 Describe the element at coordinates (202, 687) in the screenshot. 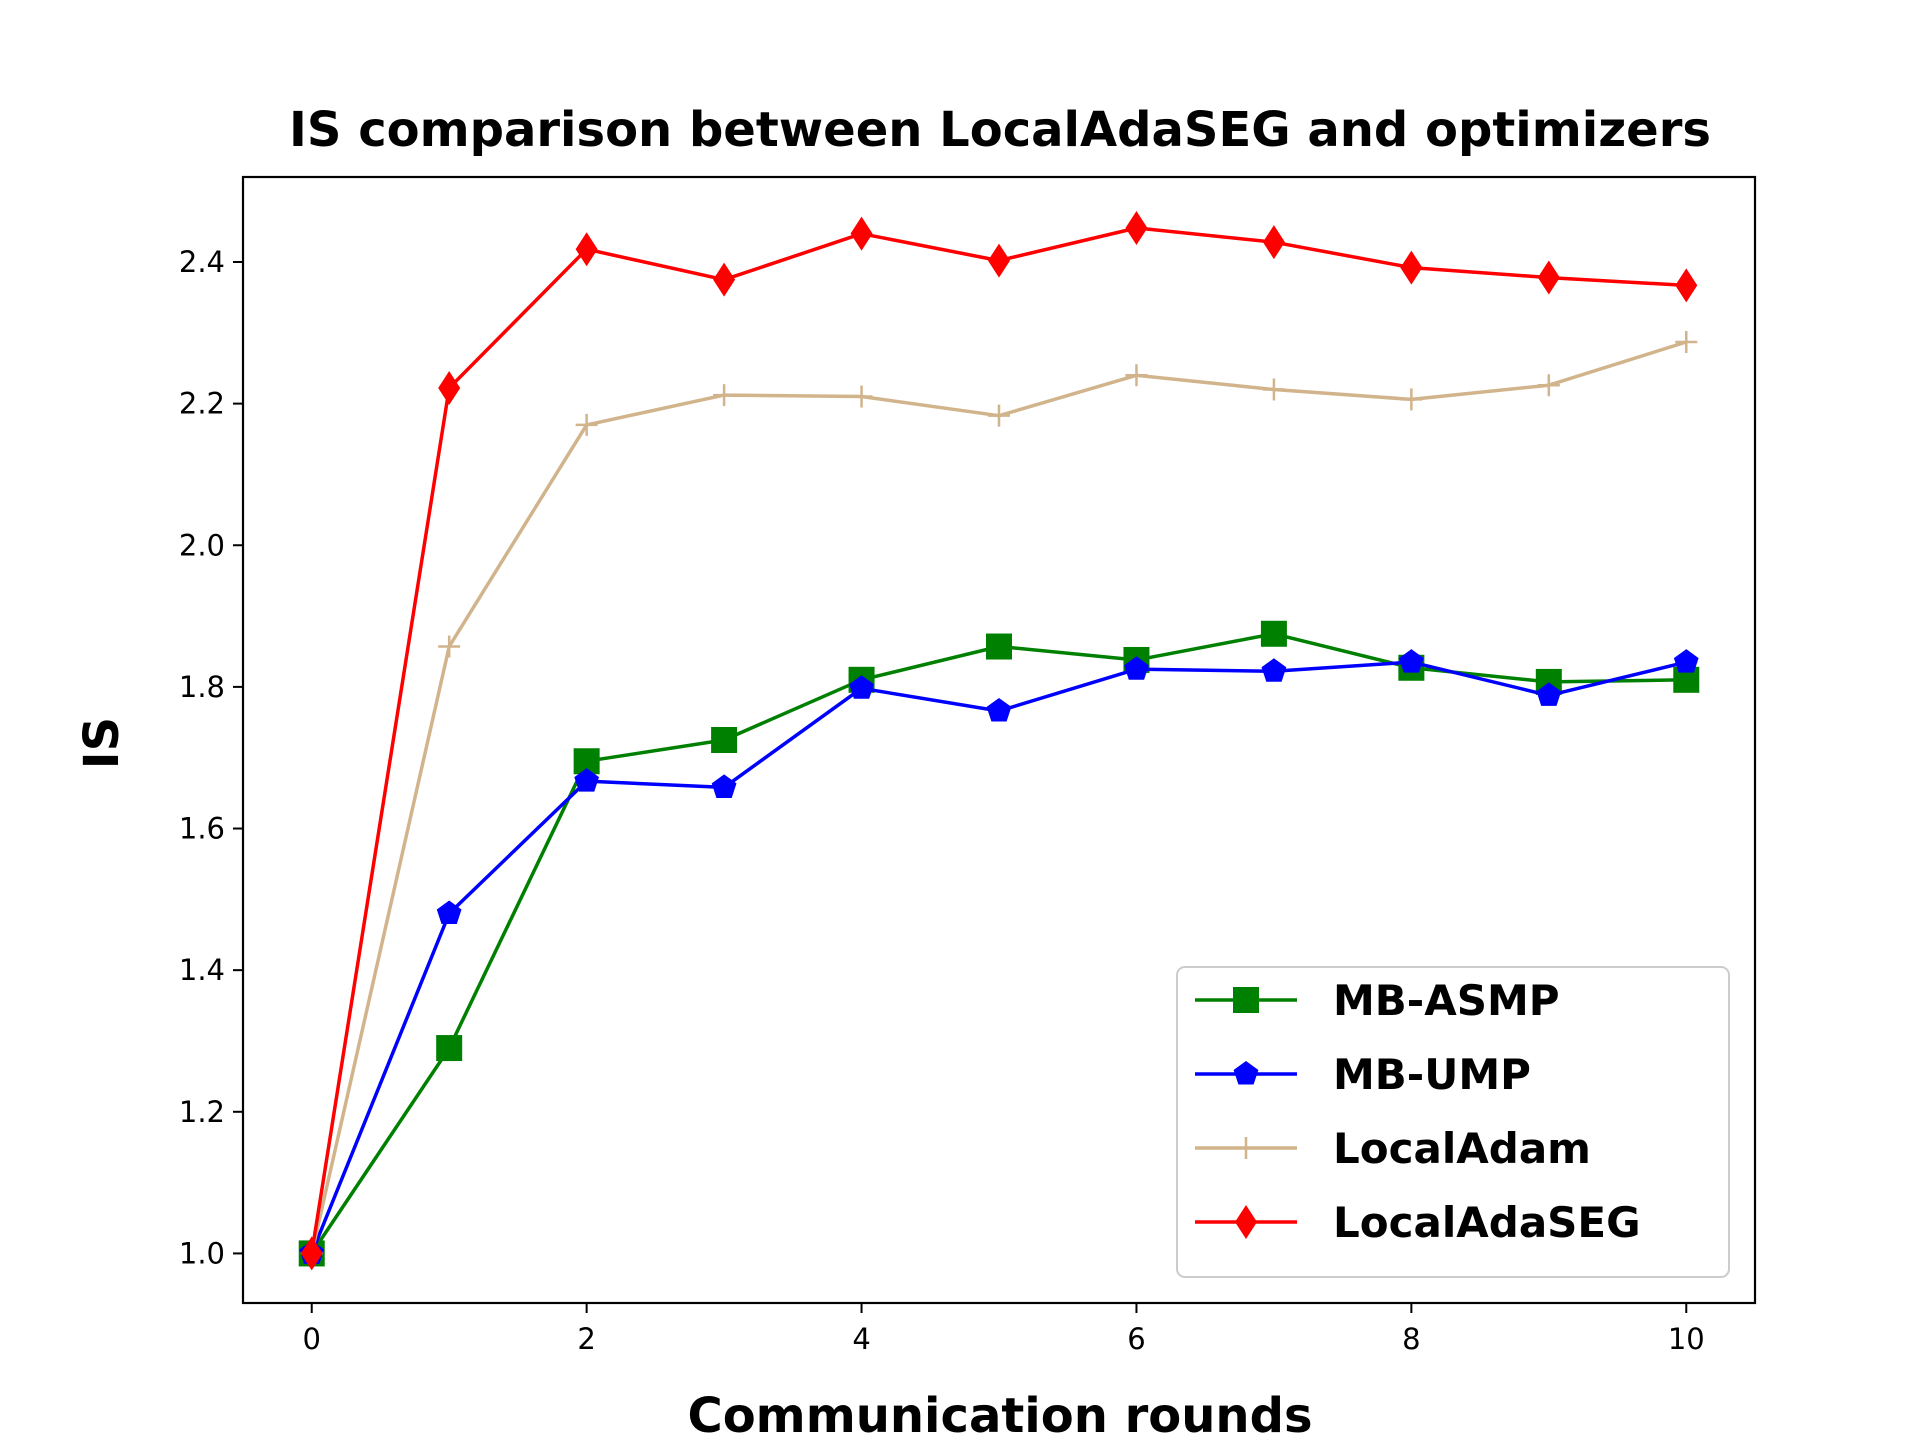

I see `y-tick-label: 1.8` at that location.